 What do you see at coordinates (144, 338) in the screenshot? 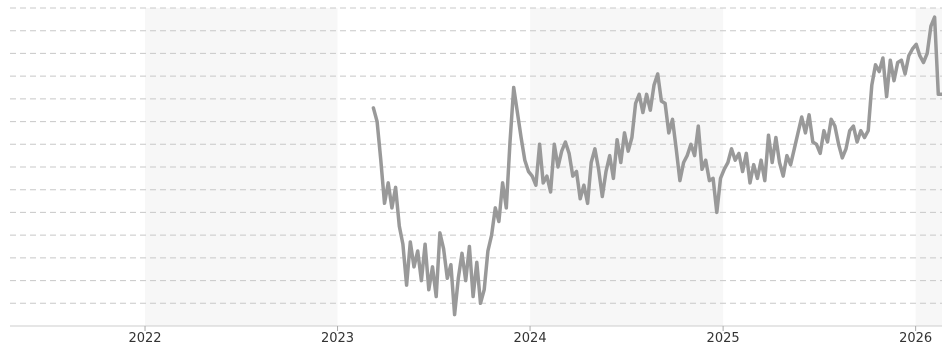
I see `x-tick-label-2022: 2022` at bounding box center [144, 338].